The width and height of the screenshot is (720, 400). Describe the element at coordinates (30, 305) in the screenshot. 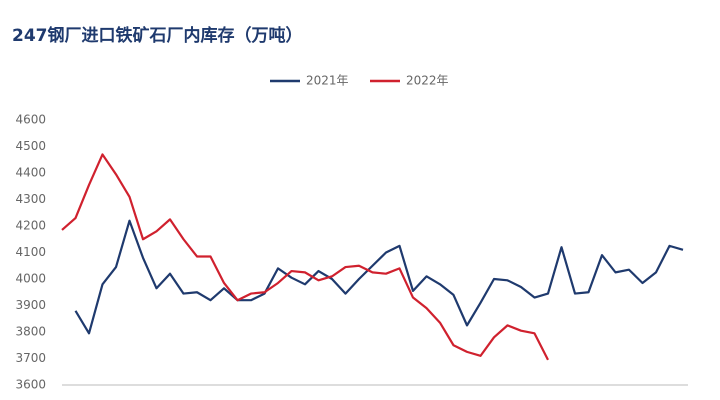

I see `y-tick-label: 3900` at that location.